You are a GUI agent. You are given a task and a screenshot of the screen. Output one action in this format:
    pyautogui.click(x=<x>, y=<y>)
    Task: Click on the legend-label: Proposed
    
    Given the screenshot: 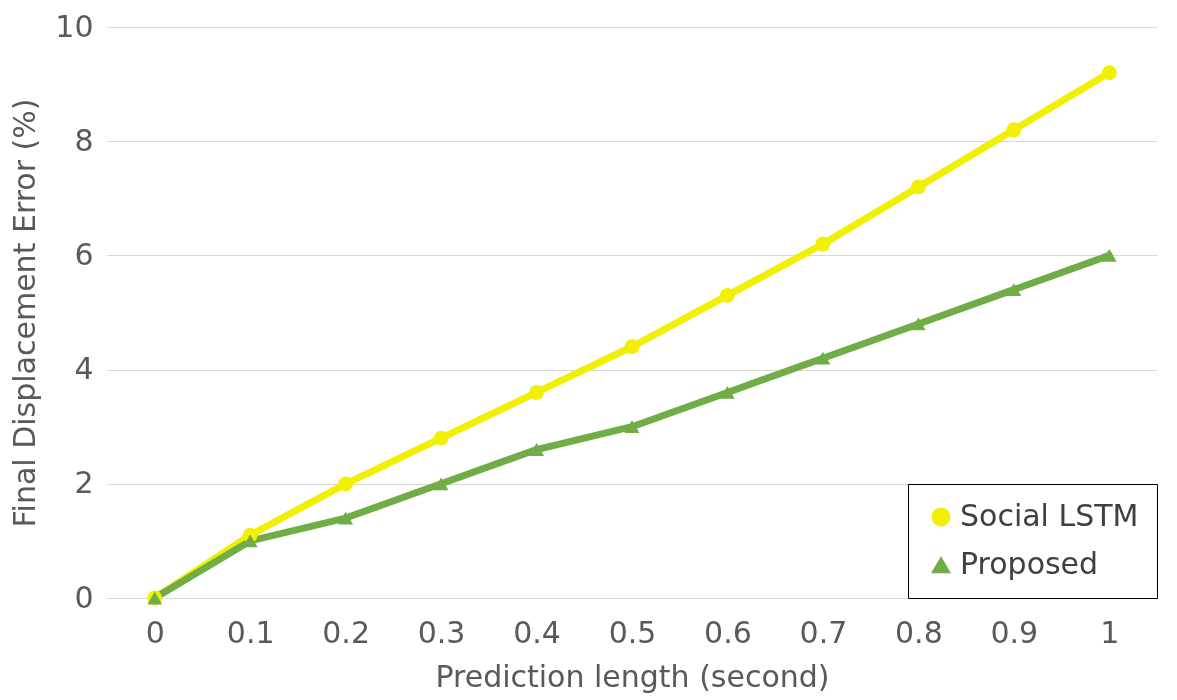 What is the action you would take?
    pyautogui.click(x=1029, y=563)
    